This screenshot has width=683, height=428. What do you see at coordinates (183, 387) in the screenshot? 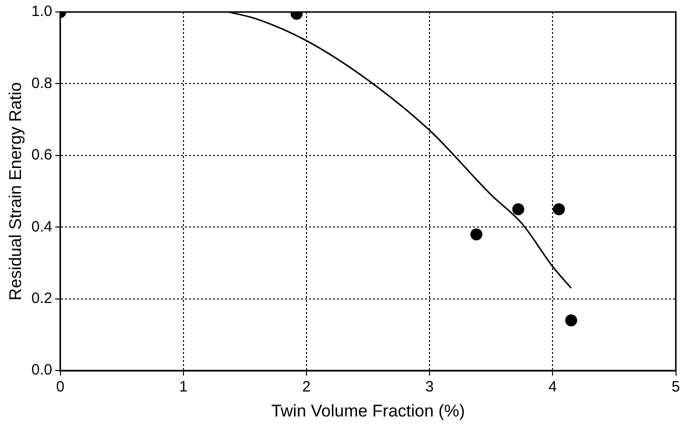
I see `x-tick-label: 1` at bounding box center [183, 387].